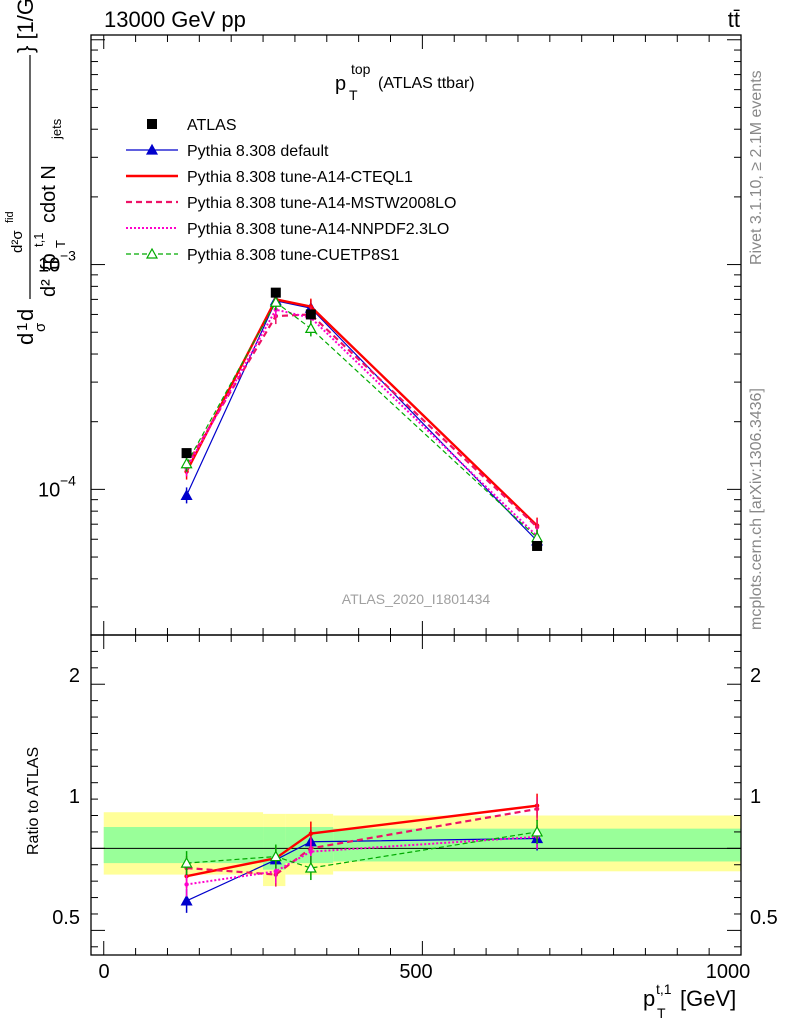 This screenshot has width=786, height=1024. I want to click on x-tick-labels: 0 500 1000, so click(424, 972).